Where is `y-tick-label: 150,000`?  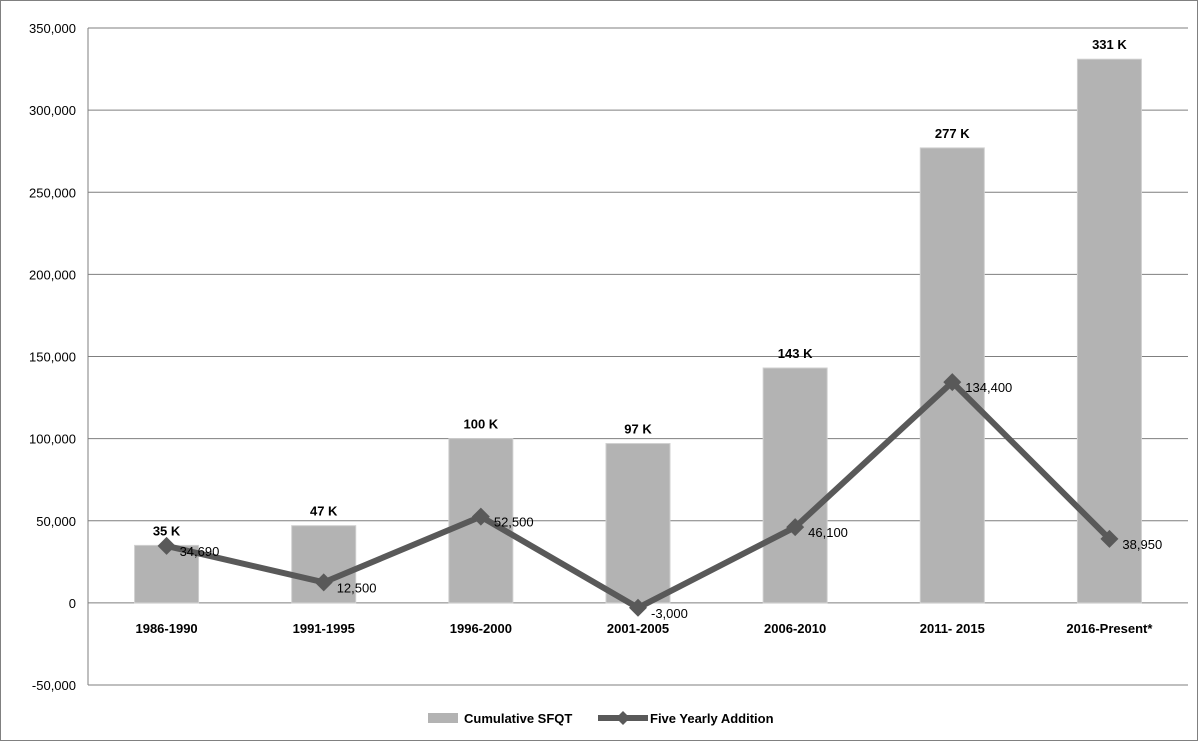
y-tick-label: 150,000 is located at coordinates (52, 357).